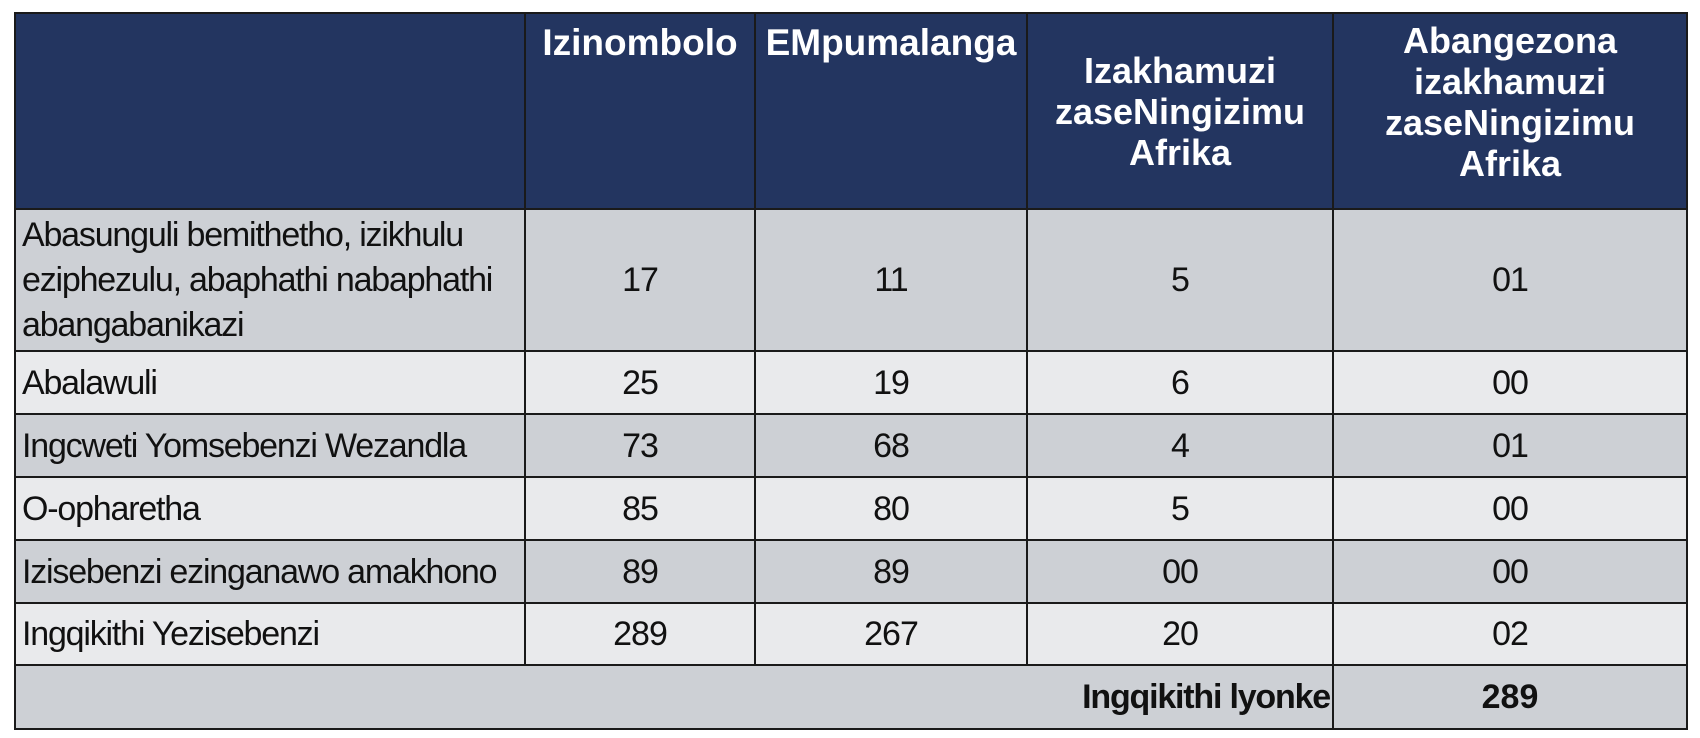  I want to click on table-row: Abalawuli 25 19 6 00, so click(851, 382).